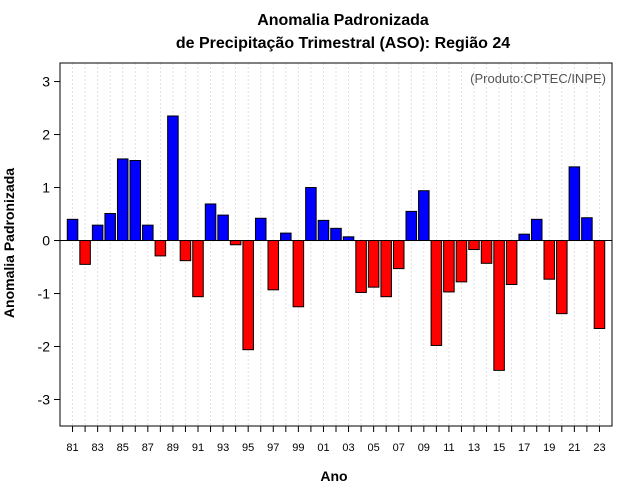 The width and height of the screenshot is (640, 500). I want to click on x-tick-label: 11, so click(448, 448).